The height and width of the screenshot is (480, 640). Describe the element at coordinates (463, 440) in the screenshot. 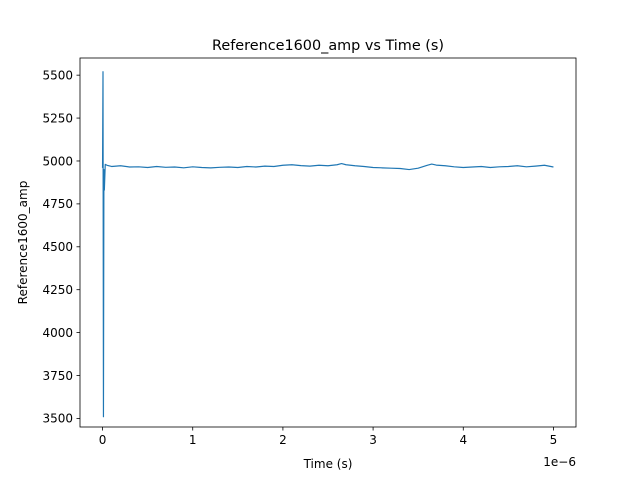

I see `x-tick-label: 4` at that location.